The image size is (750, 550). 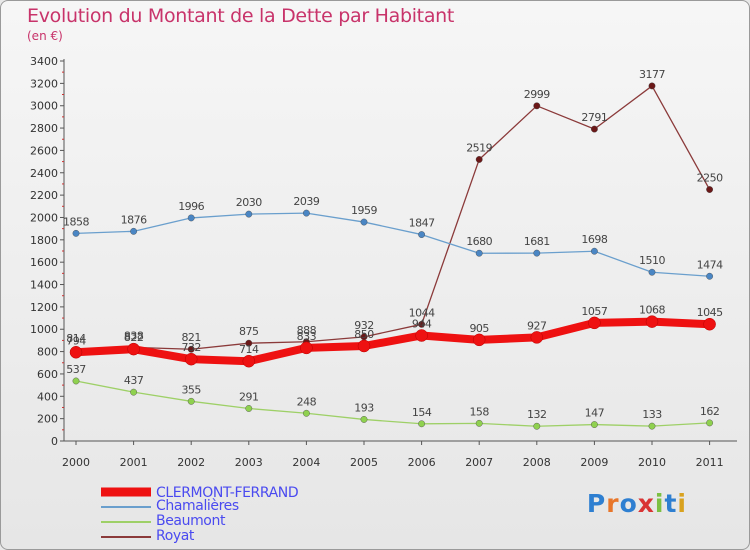 I want to click on chart-legend: CLERMONT-FERRAND Chamalières Beaumont Royat, so click(x=251, y=514).